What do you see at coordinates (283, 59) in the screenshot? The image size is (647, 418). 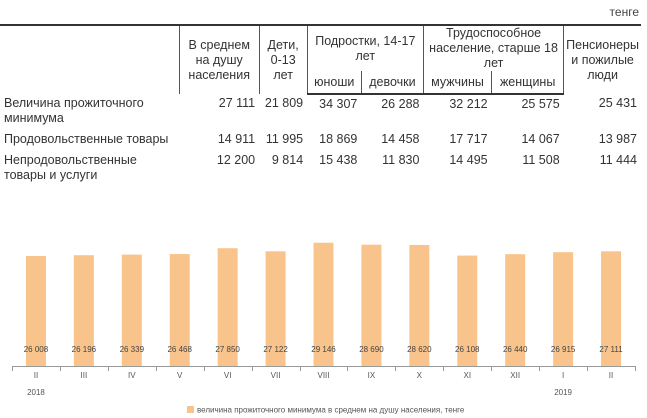 I see `header-children: Дети, 0-13 лет` at bounding box center [283, 59].